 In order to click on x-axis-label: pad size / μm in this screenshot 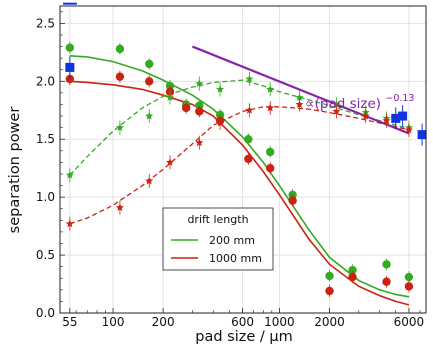, I will do `click(243, 337)`.